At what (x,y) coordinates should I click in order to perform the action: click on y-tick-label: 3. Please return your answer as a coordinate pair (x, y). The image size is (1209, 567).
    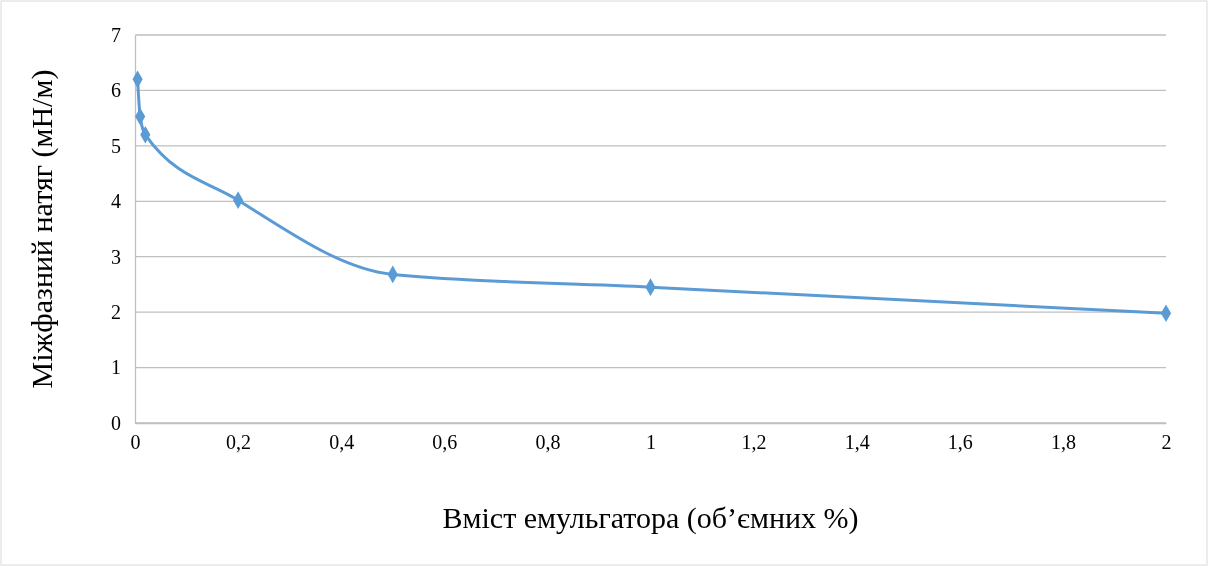
    Looking at the image, I should click on (116, 256).